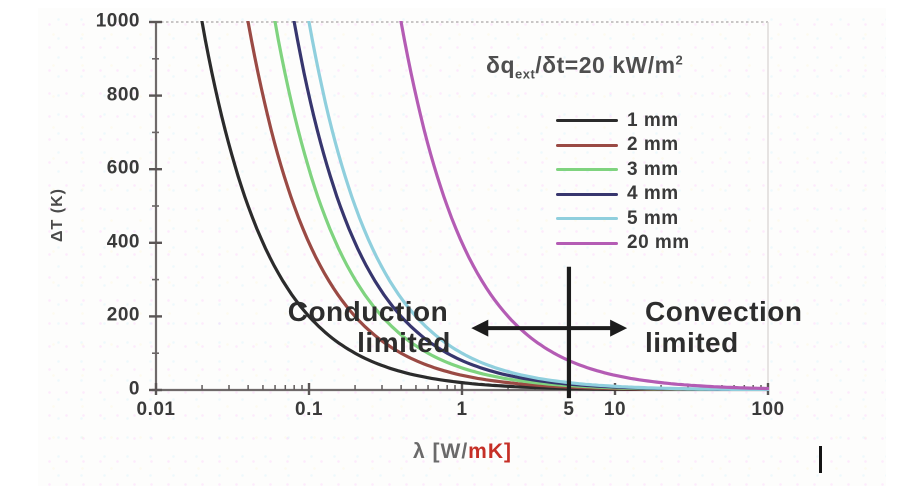  Describe the element at coordinates (569, 409) in the screenshot. I see `x-tick-label: 5` at that location.